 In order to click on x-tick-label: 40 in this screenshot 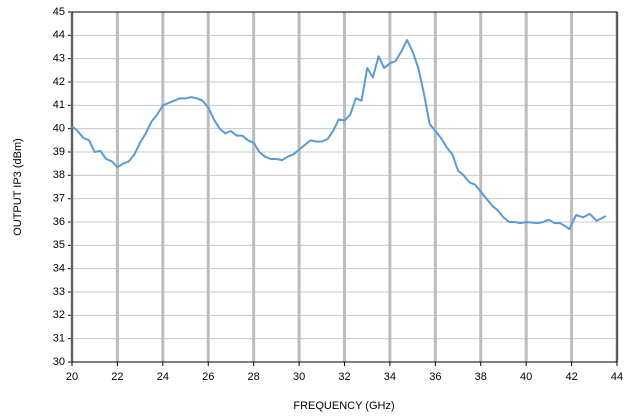, I will do `click(526, 377)`.